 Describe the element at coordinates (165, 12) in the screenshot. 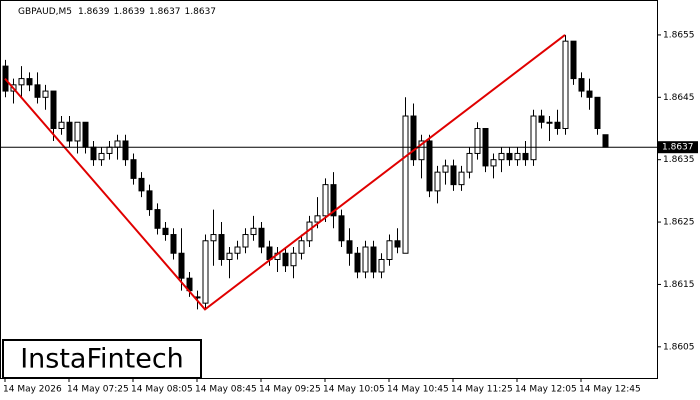

I see `ohlc-low: 1.8637` at that location.